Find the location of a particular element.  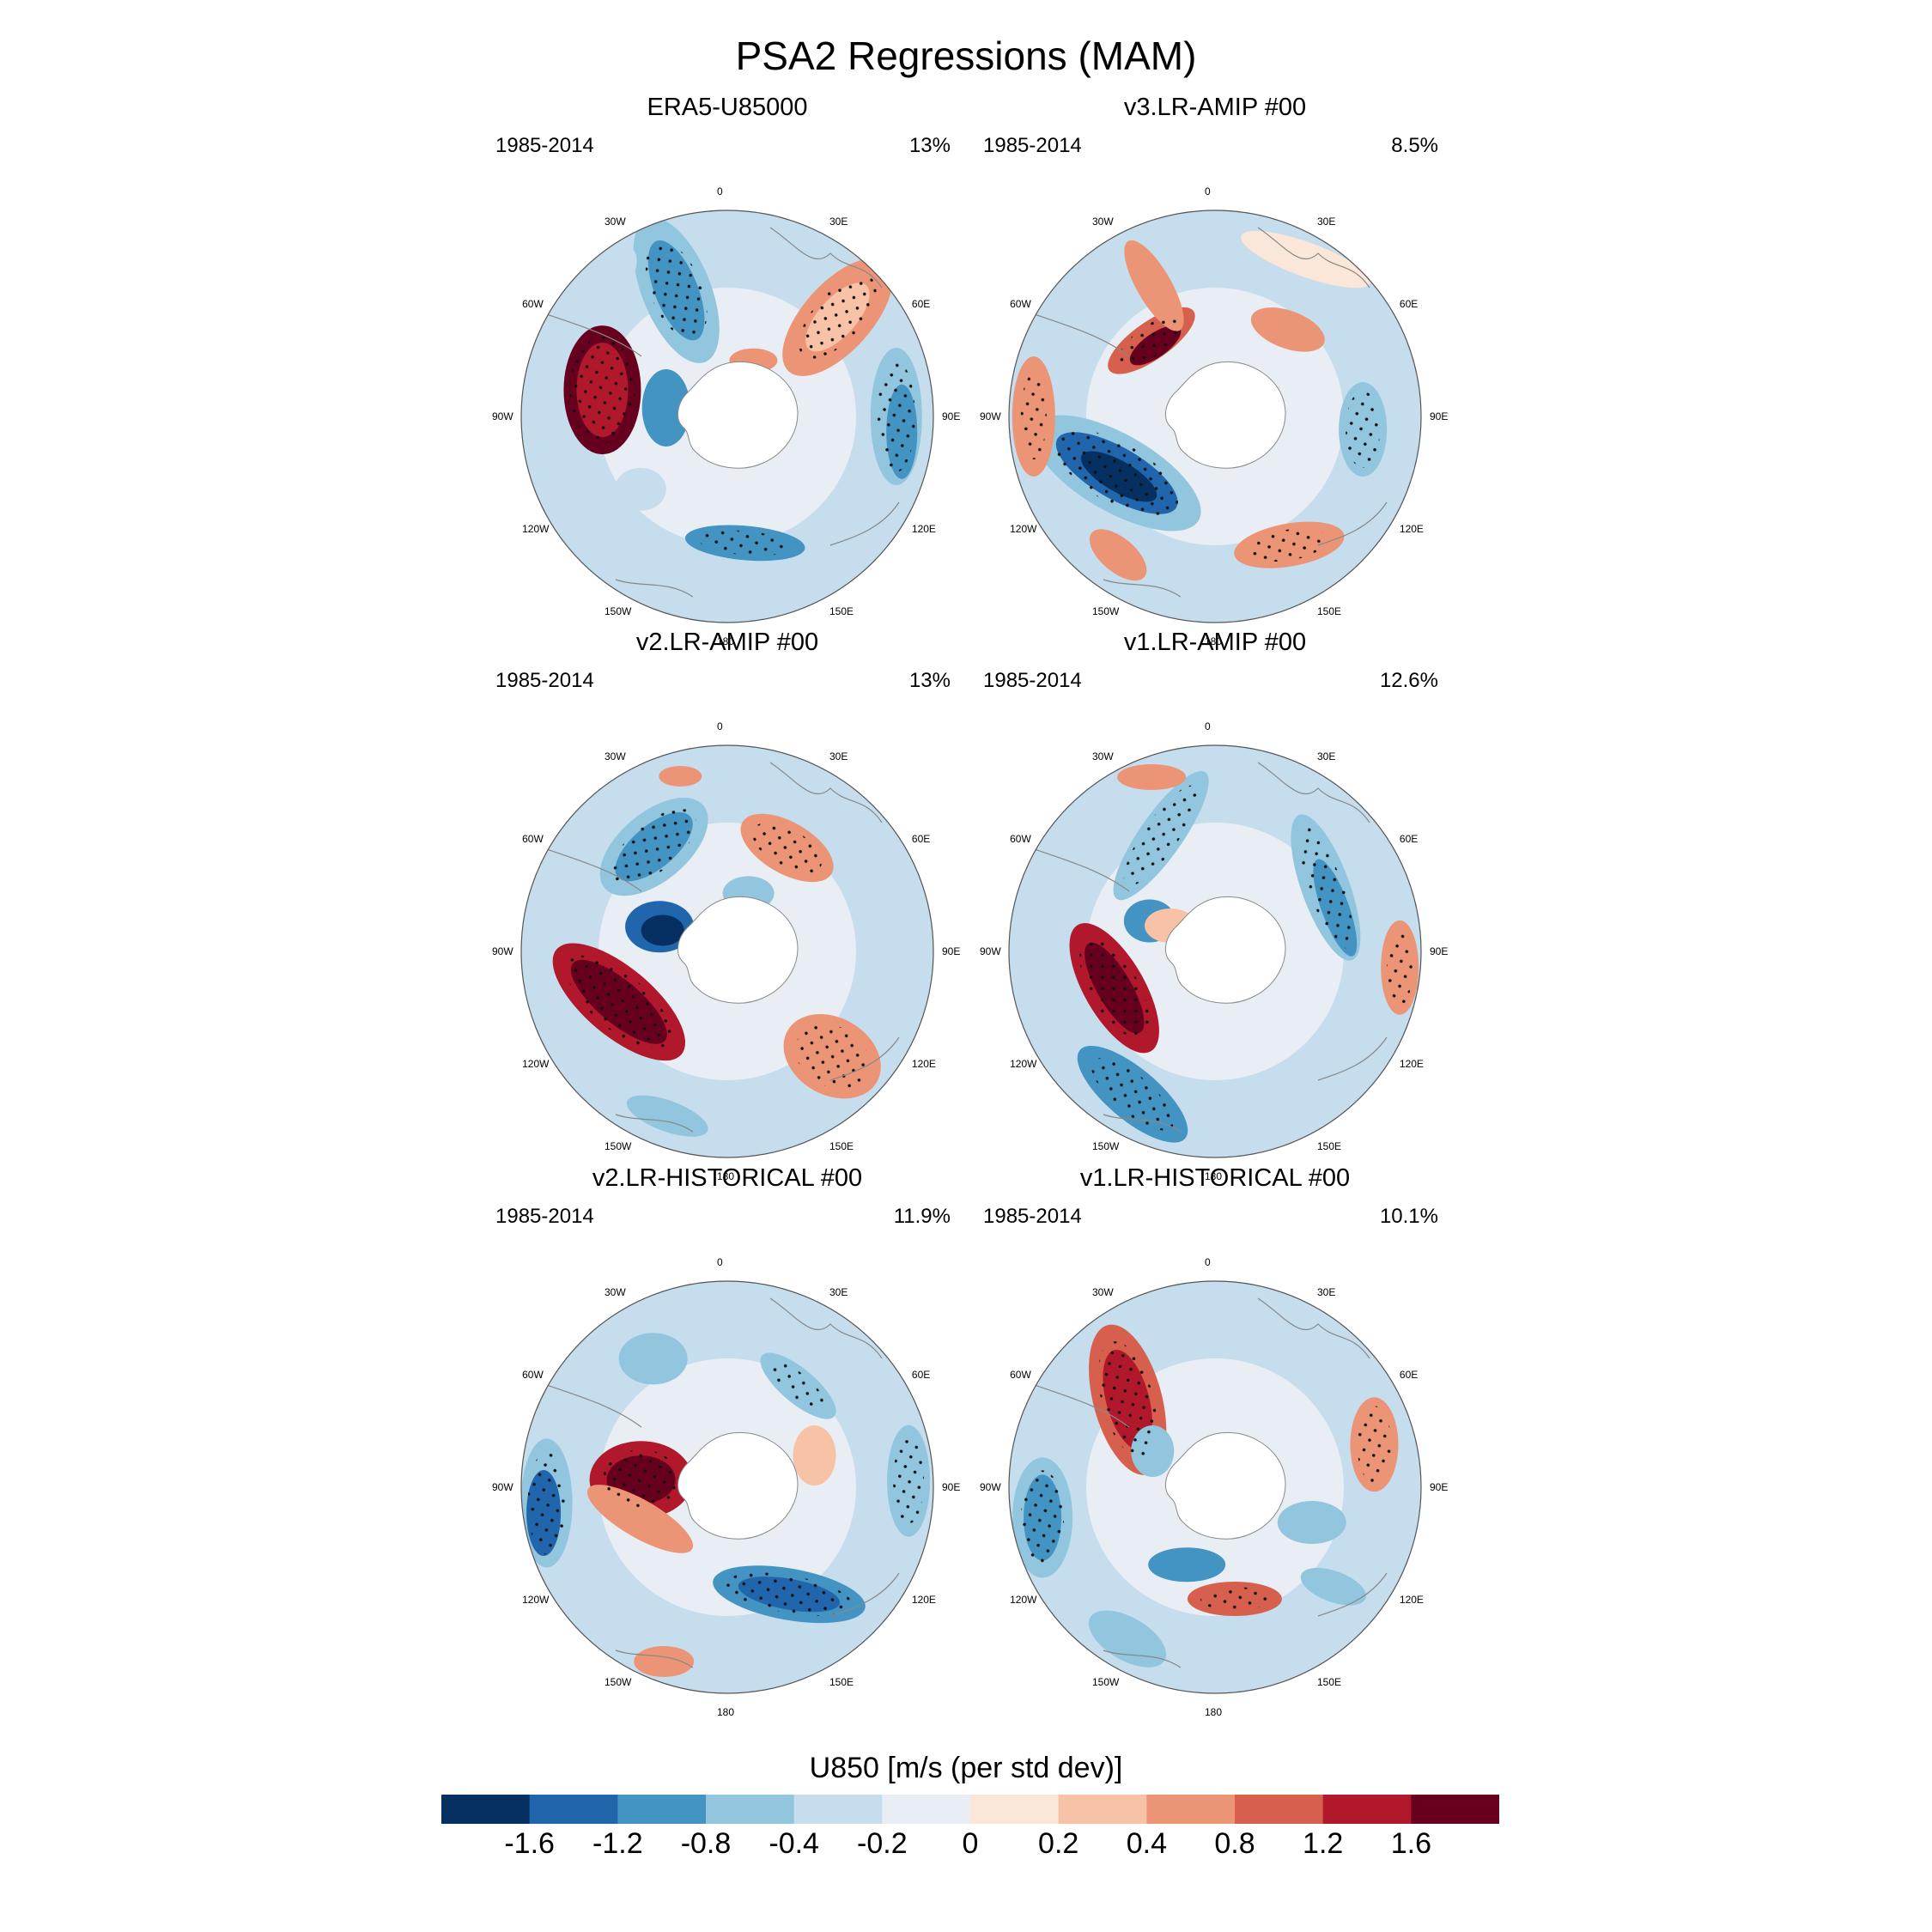

colorbar-tick-label: 0.8 is located at coordinates (1235, 1843).